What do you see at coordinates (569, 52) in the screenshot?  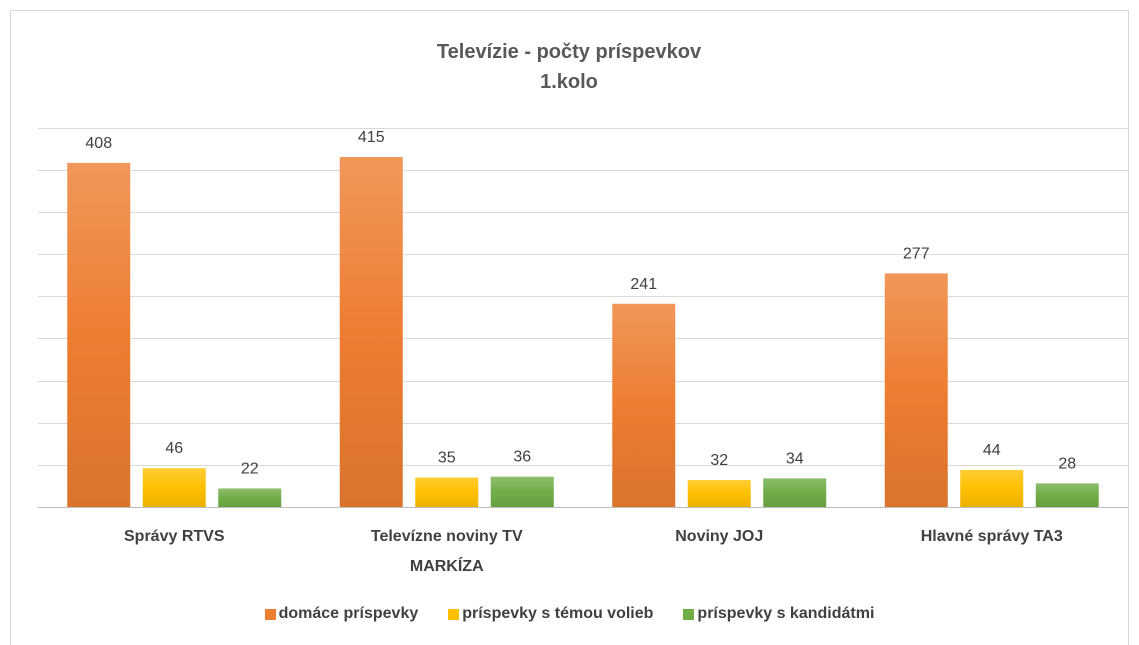 I see `chart-title: Televízie - počty príspevkov` at bounding box center [569, 52].